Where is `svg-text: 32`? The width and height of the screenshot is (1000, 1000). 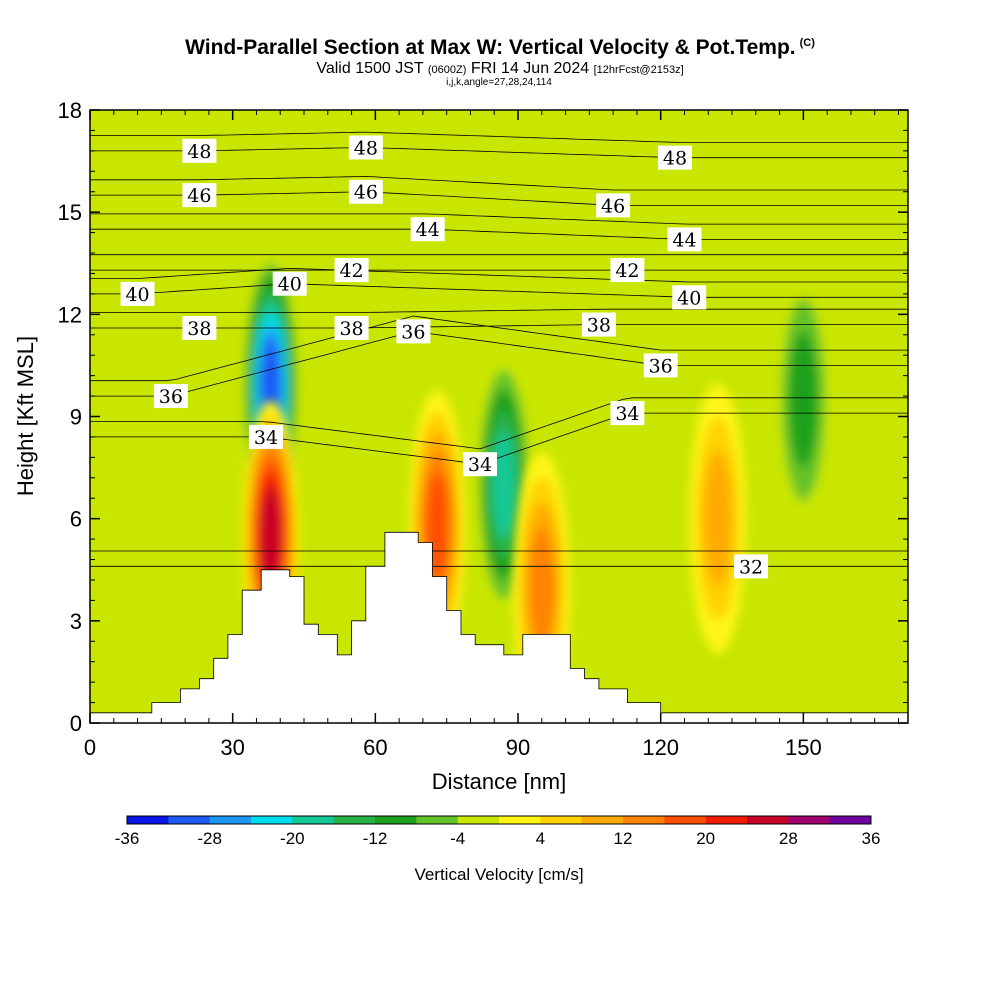 svg-text: 32 is located at coordinates (751, 567).